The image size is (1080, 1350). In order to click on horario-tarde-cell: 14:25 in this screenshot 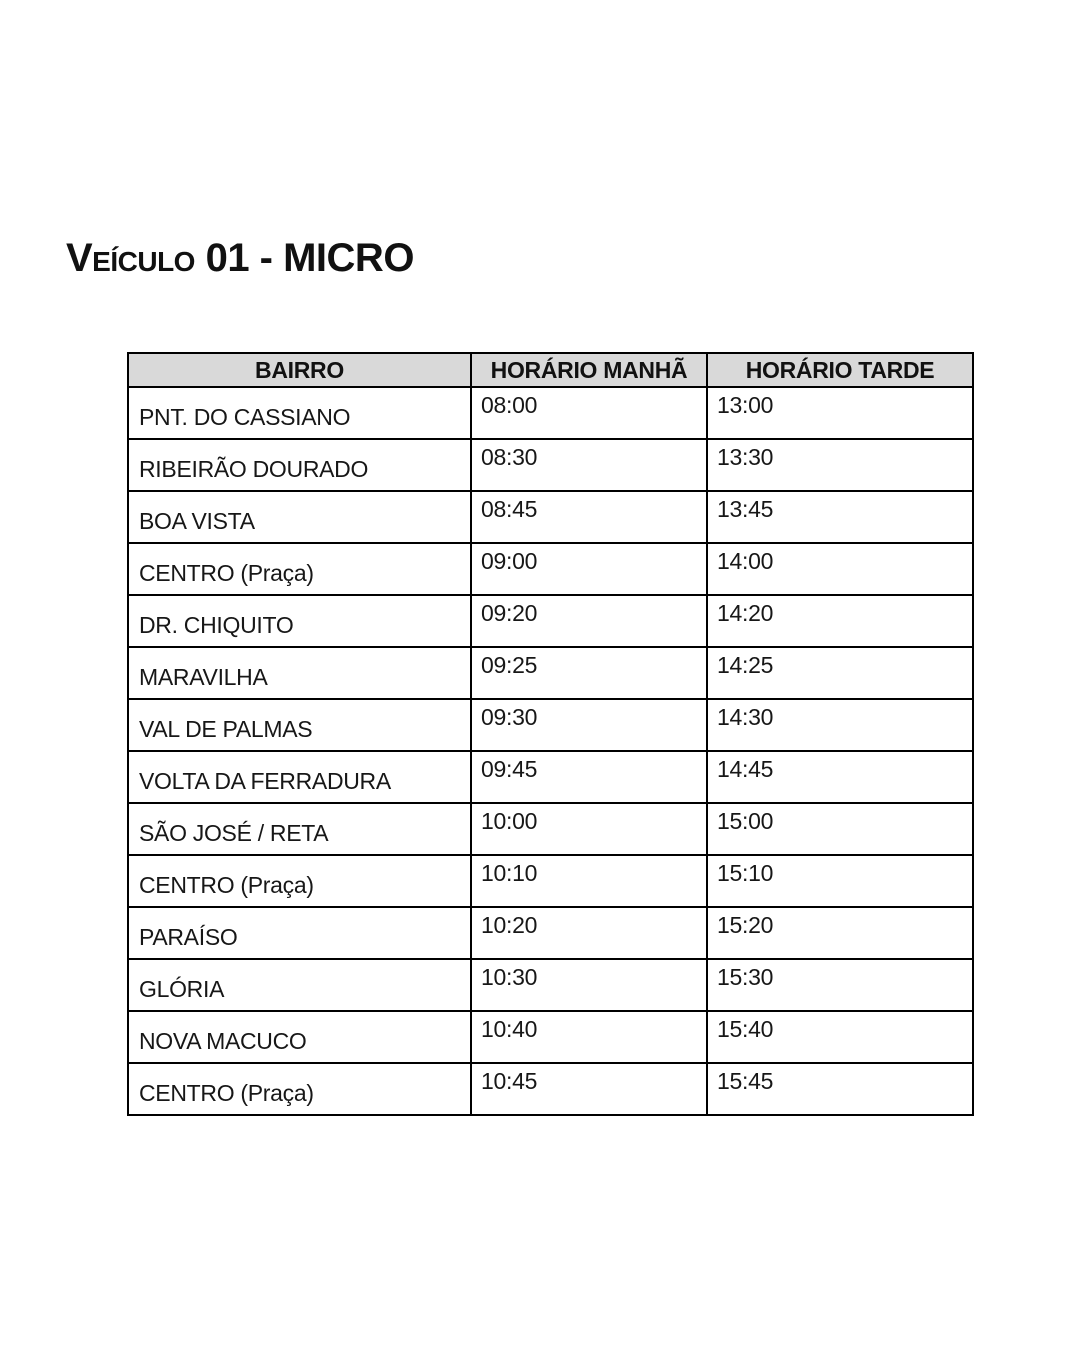, I will do `click(840, 673)`.